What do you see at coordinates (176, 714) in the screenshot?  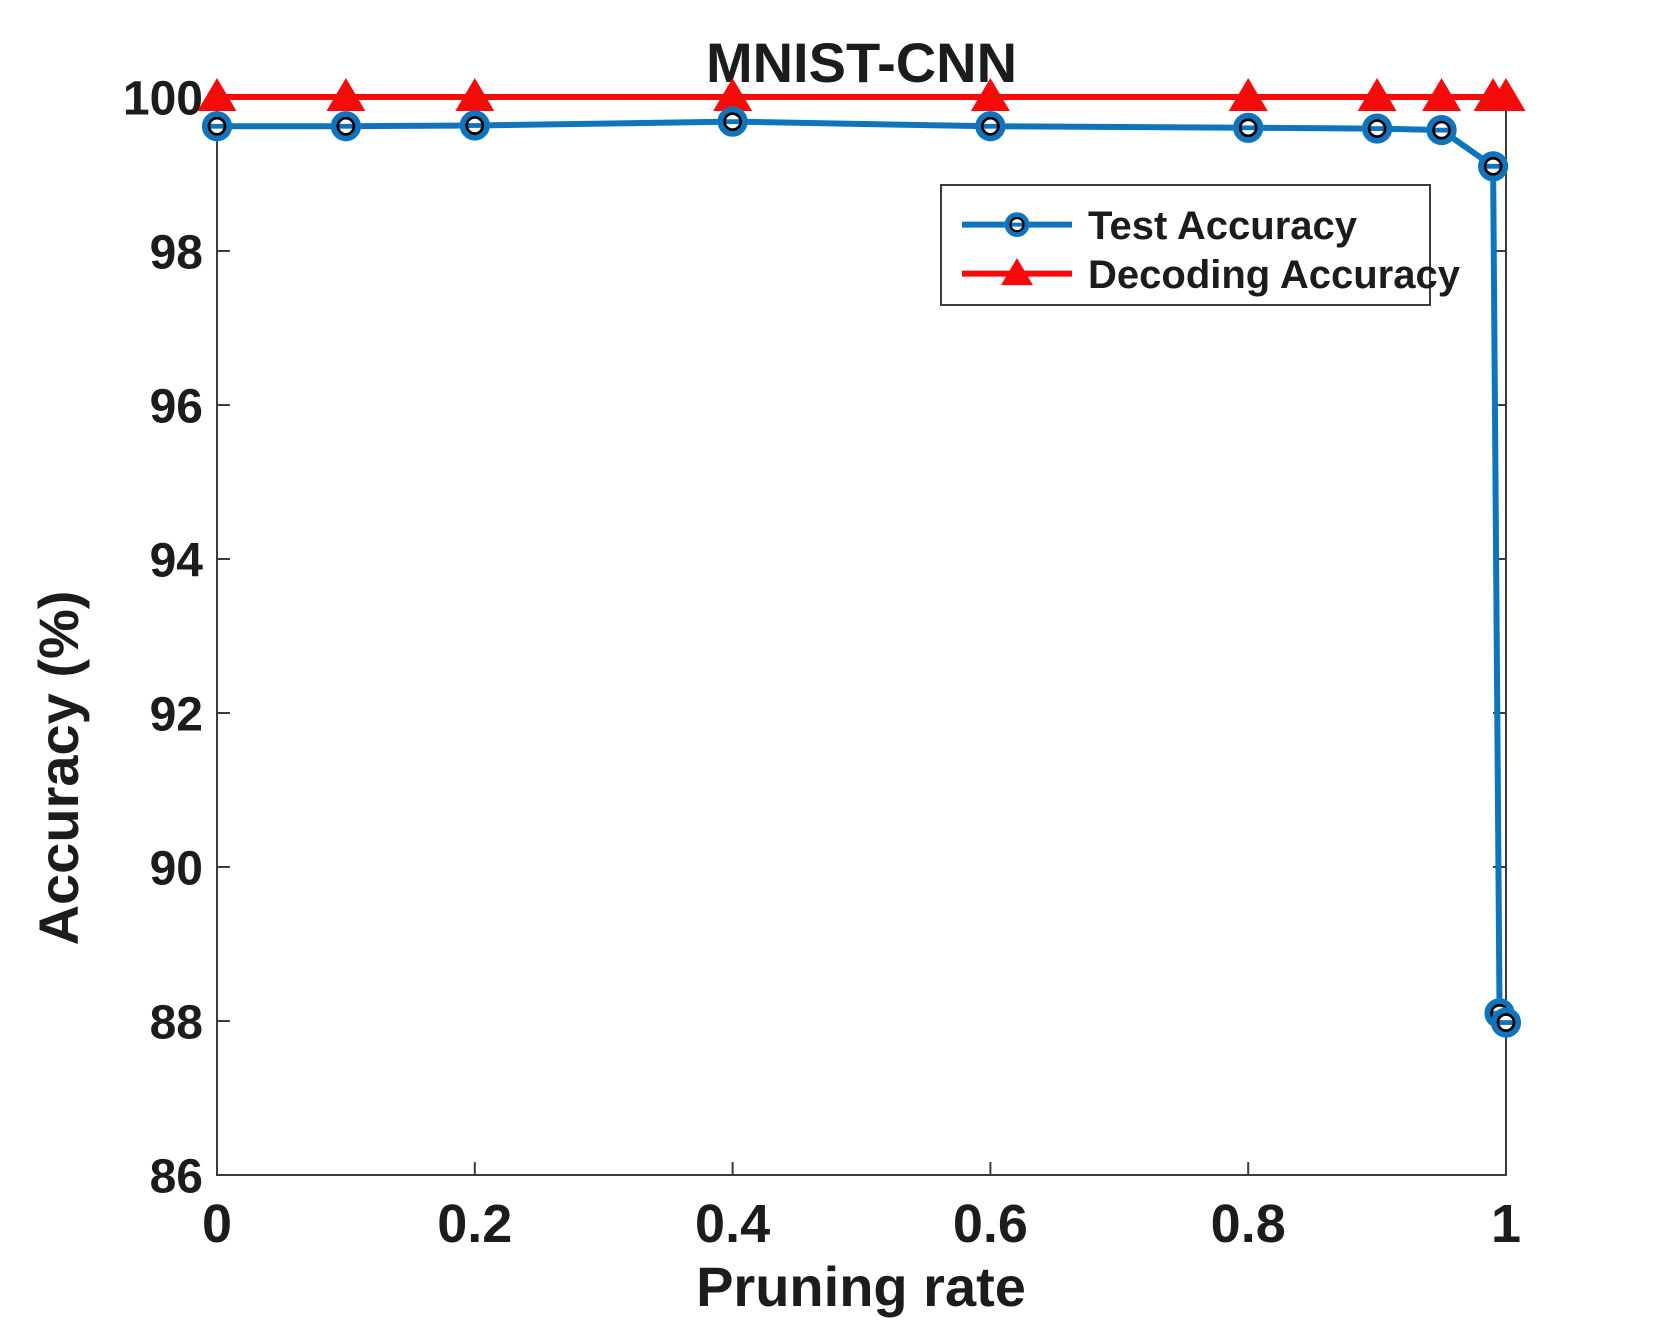 I see `y-tick-label: 92` at bounding box center [176, 714].